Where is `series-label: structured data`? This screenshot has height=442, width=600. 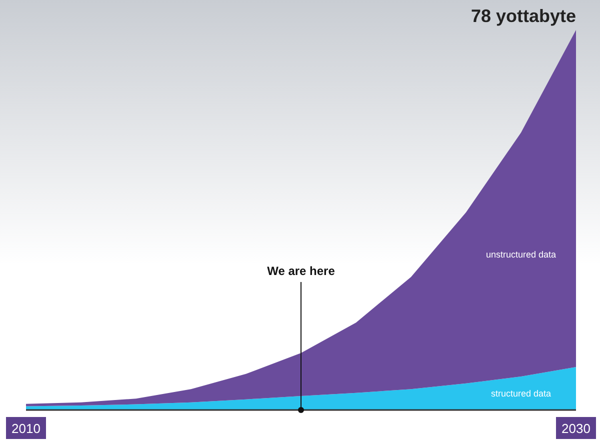 series-label: structured data is located at coordinates (521, 393).